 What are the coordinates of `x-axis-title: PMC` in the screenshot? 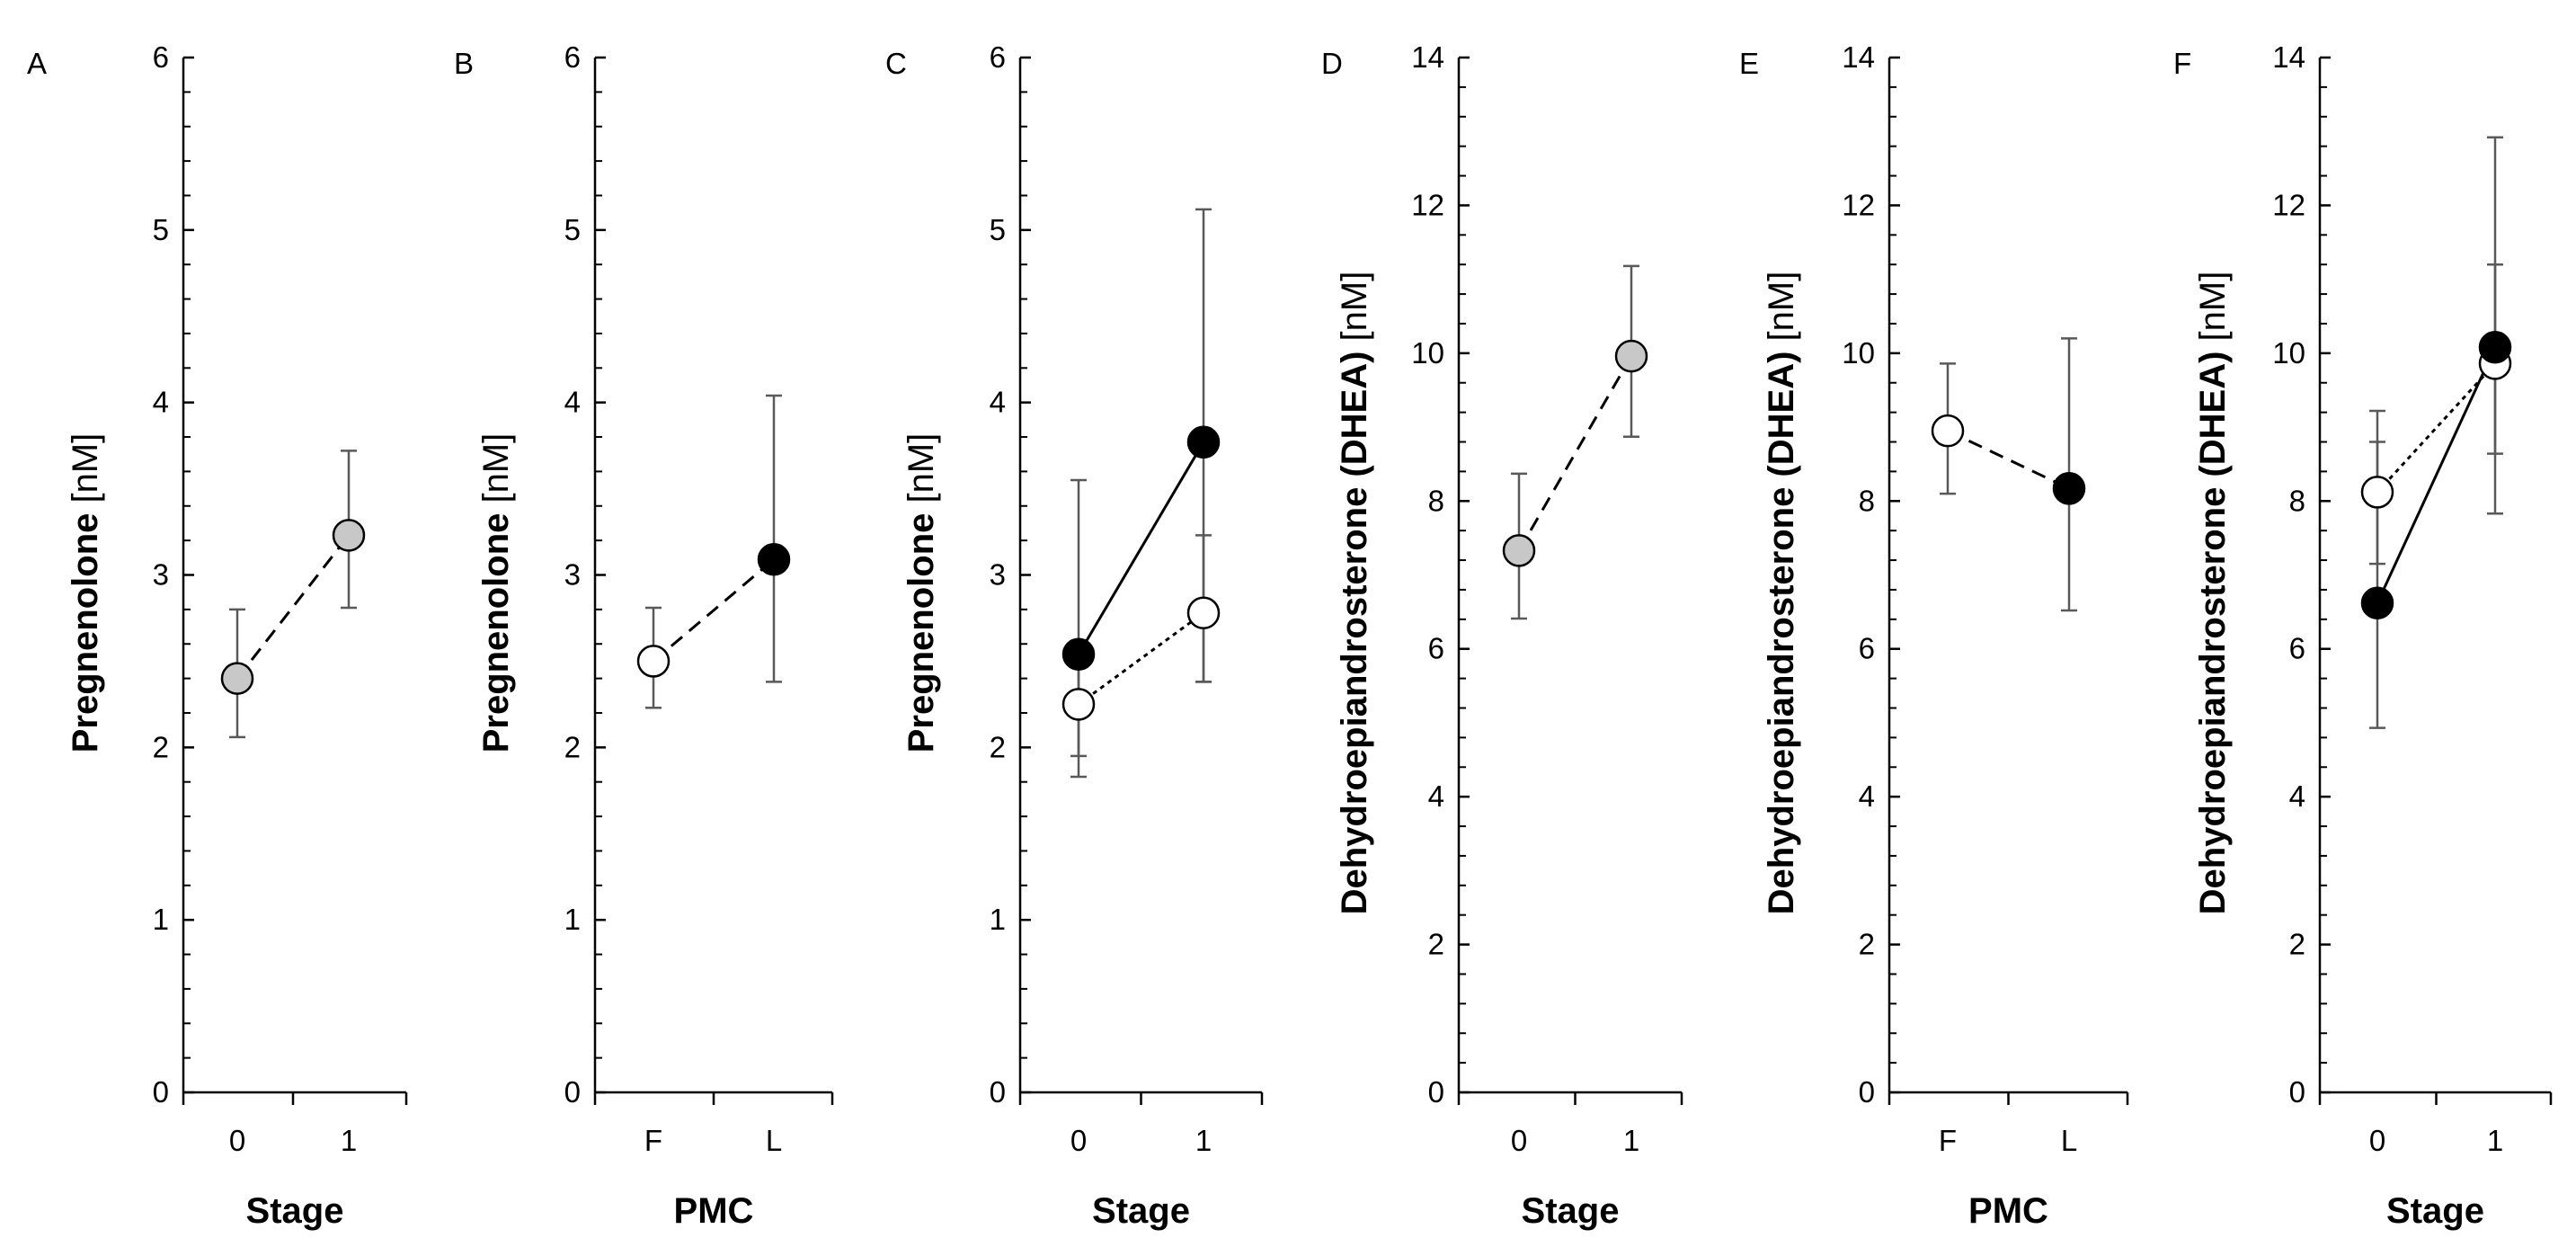 It's located at (2008, 1211).